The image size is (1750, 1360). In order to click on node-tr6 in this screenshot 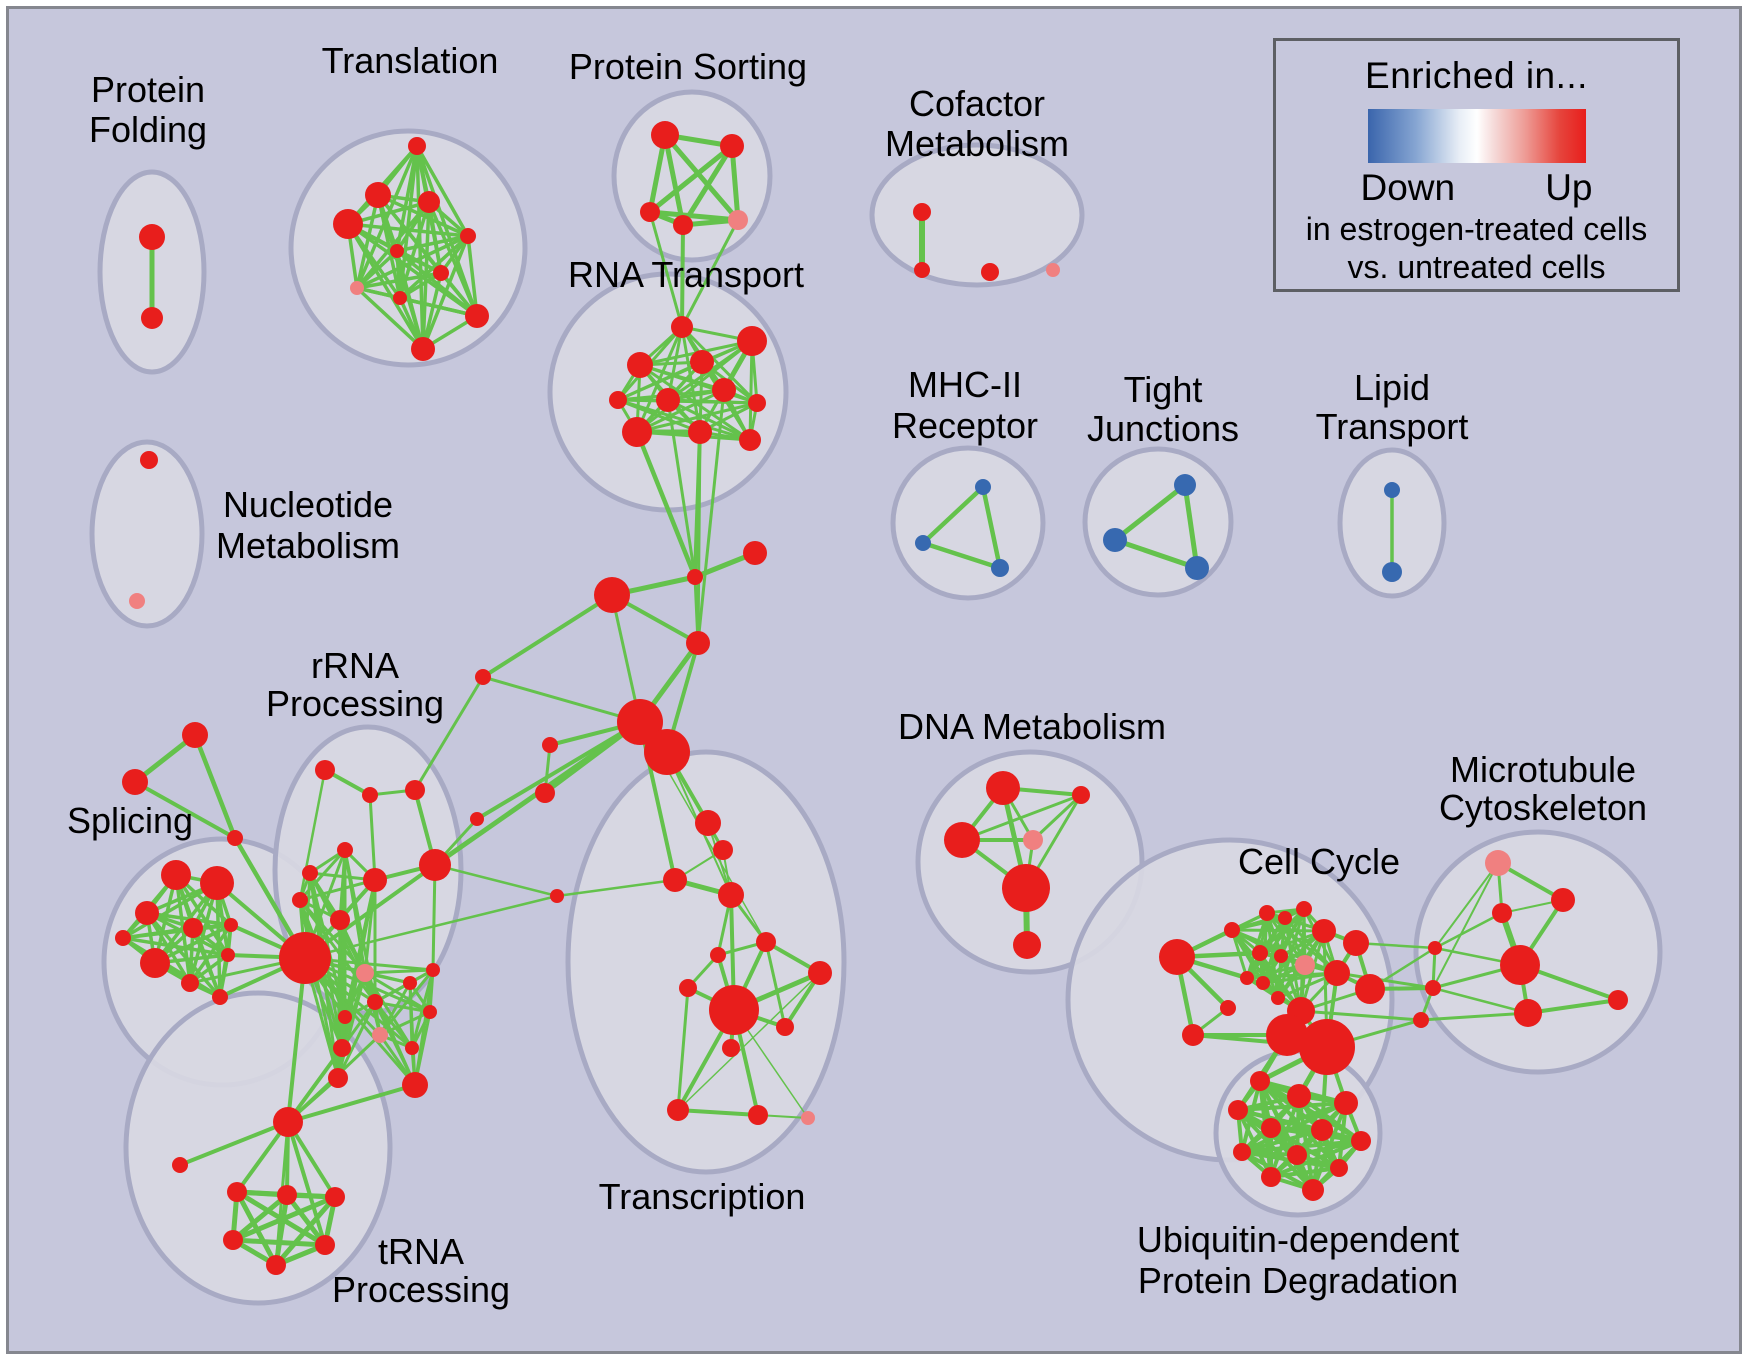, I will do `click(397, 251)`.